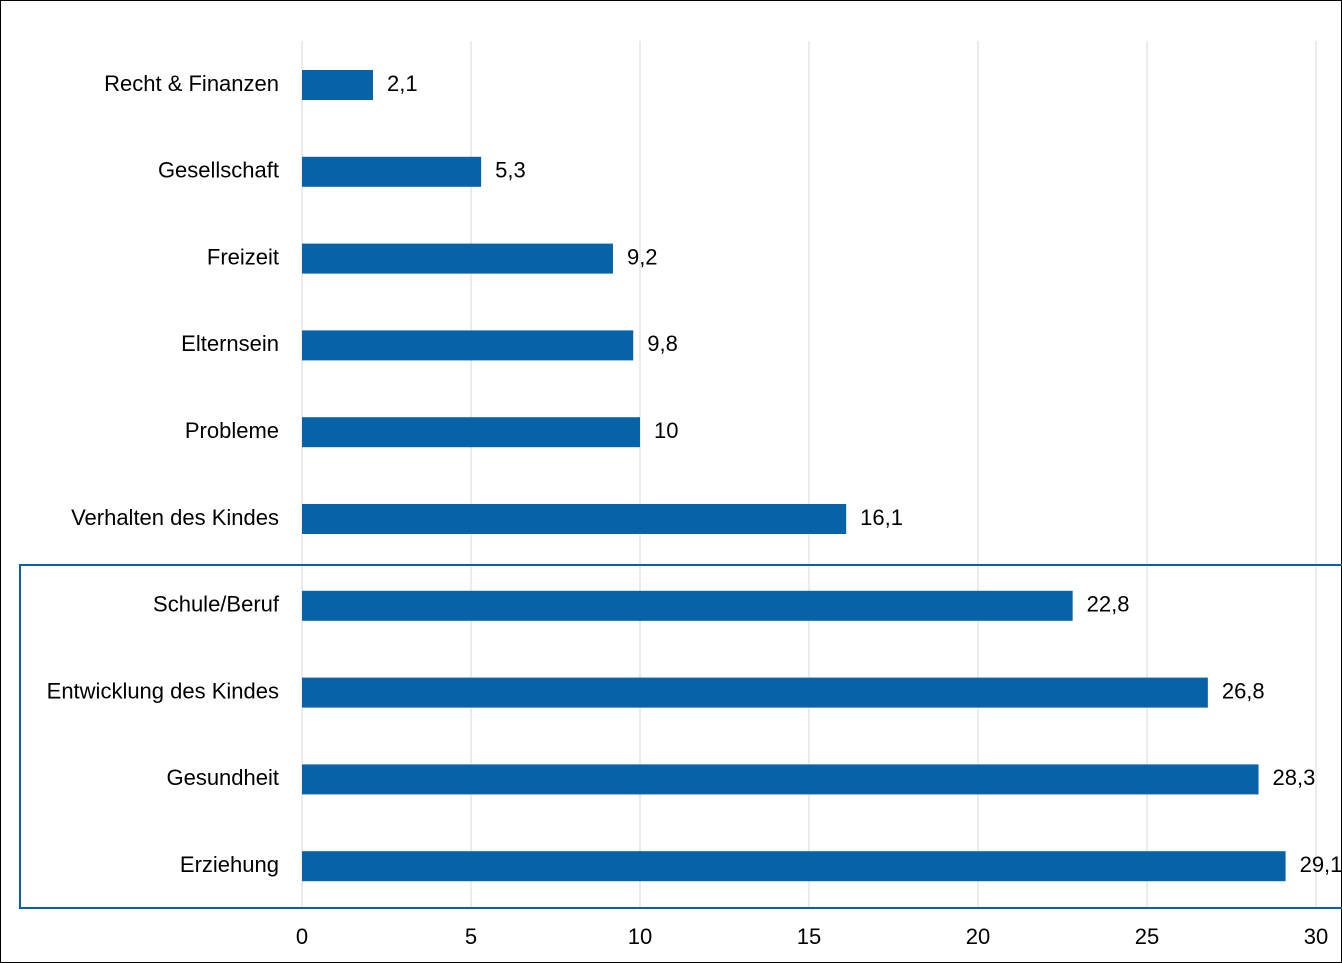  What do you see at coordinates (666, 430) in the screenshot?
I see `value-label: 10` at bounding box center [666, 430].